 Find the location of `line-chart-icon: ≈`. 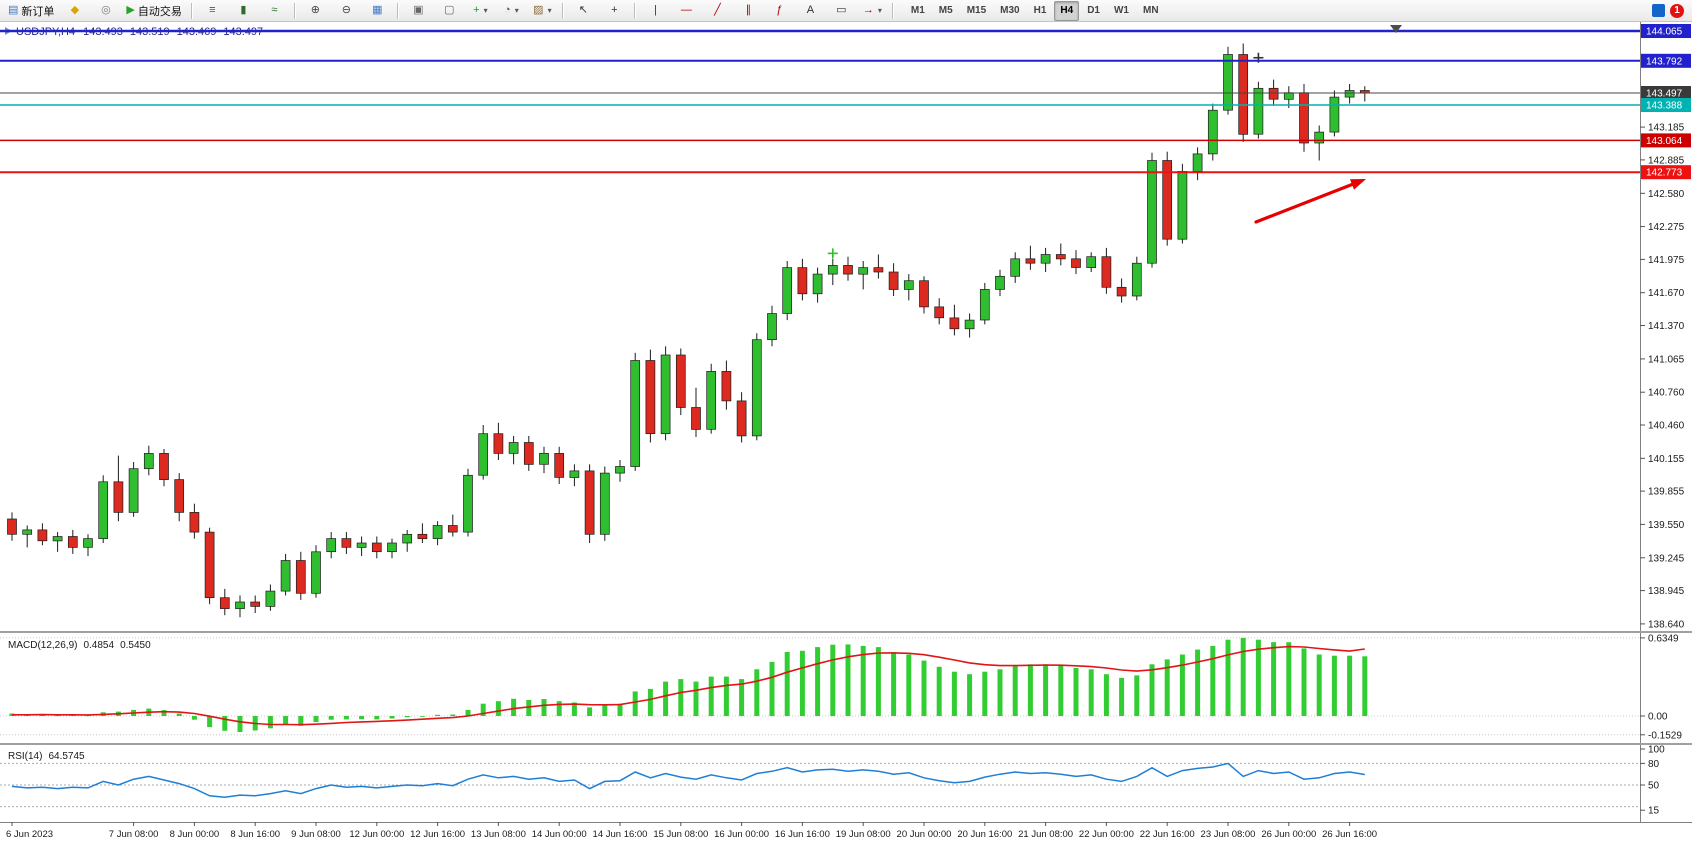

line-chart-icon: ≈ is located at coordinates (274, 10).